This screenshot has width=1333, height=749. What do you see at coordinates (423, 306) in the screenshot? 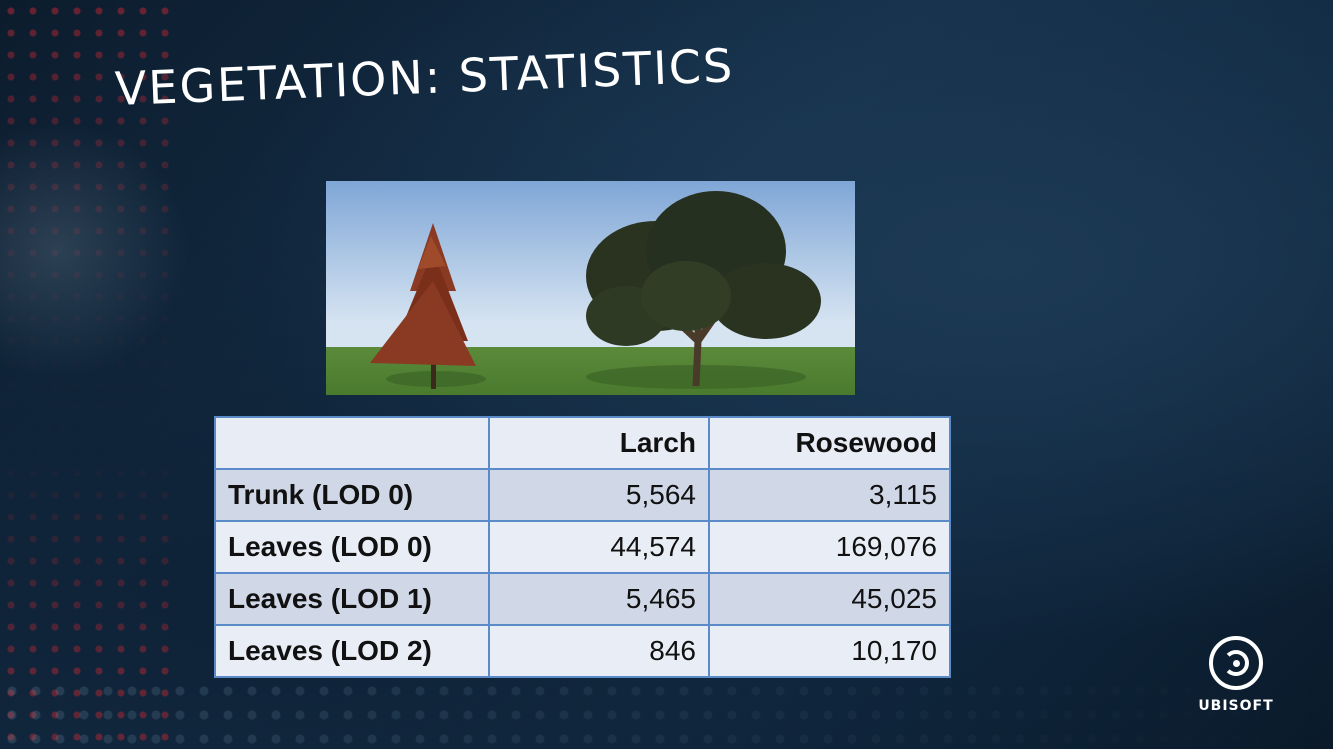
I see `larch-tree` at bounding box center [423, 306].